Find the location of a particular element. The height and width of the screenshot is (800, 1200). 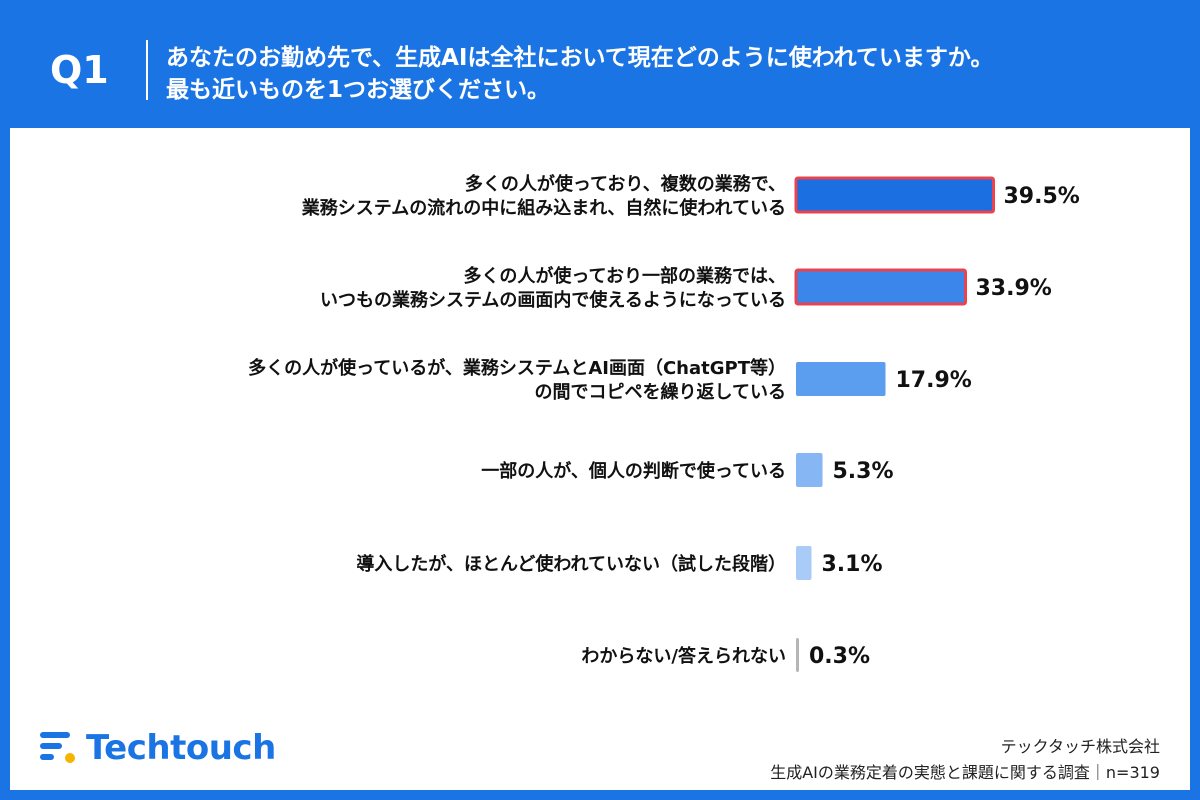

question-line-2: 最も近いものを1つお選びください。 is located at coordinates (358, 90).